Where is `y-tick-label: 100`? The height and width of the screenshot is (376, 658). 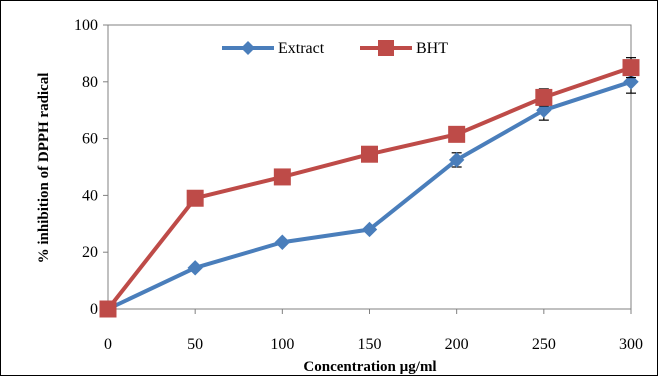 y-tick-label: 100 is located at coordinates (86, 25).